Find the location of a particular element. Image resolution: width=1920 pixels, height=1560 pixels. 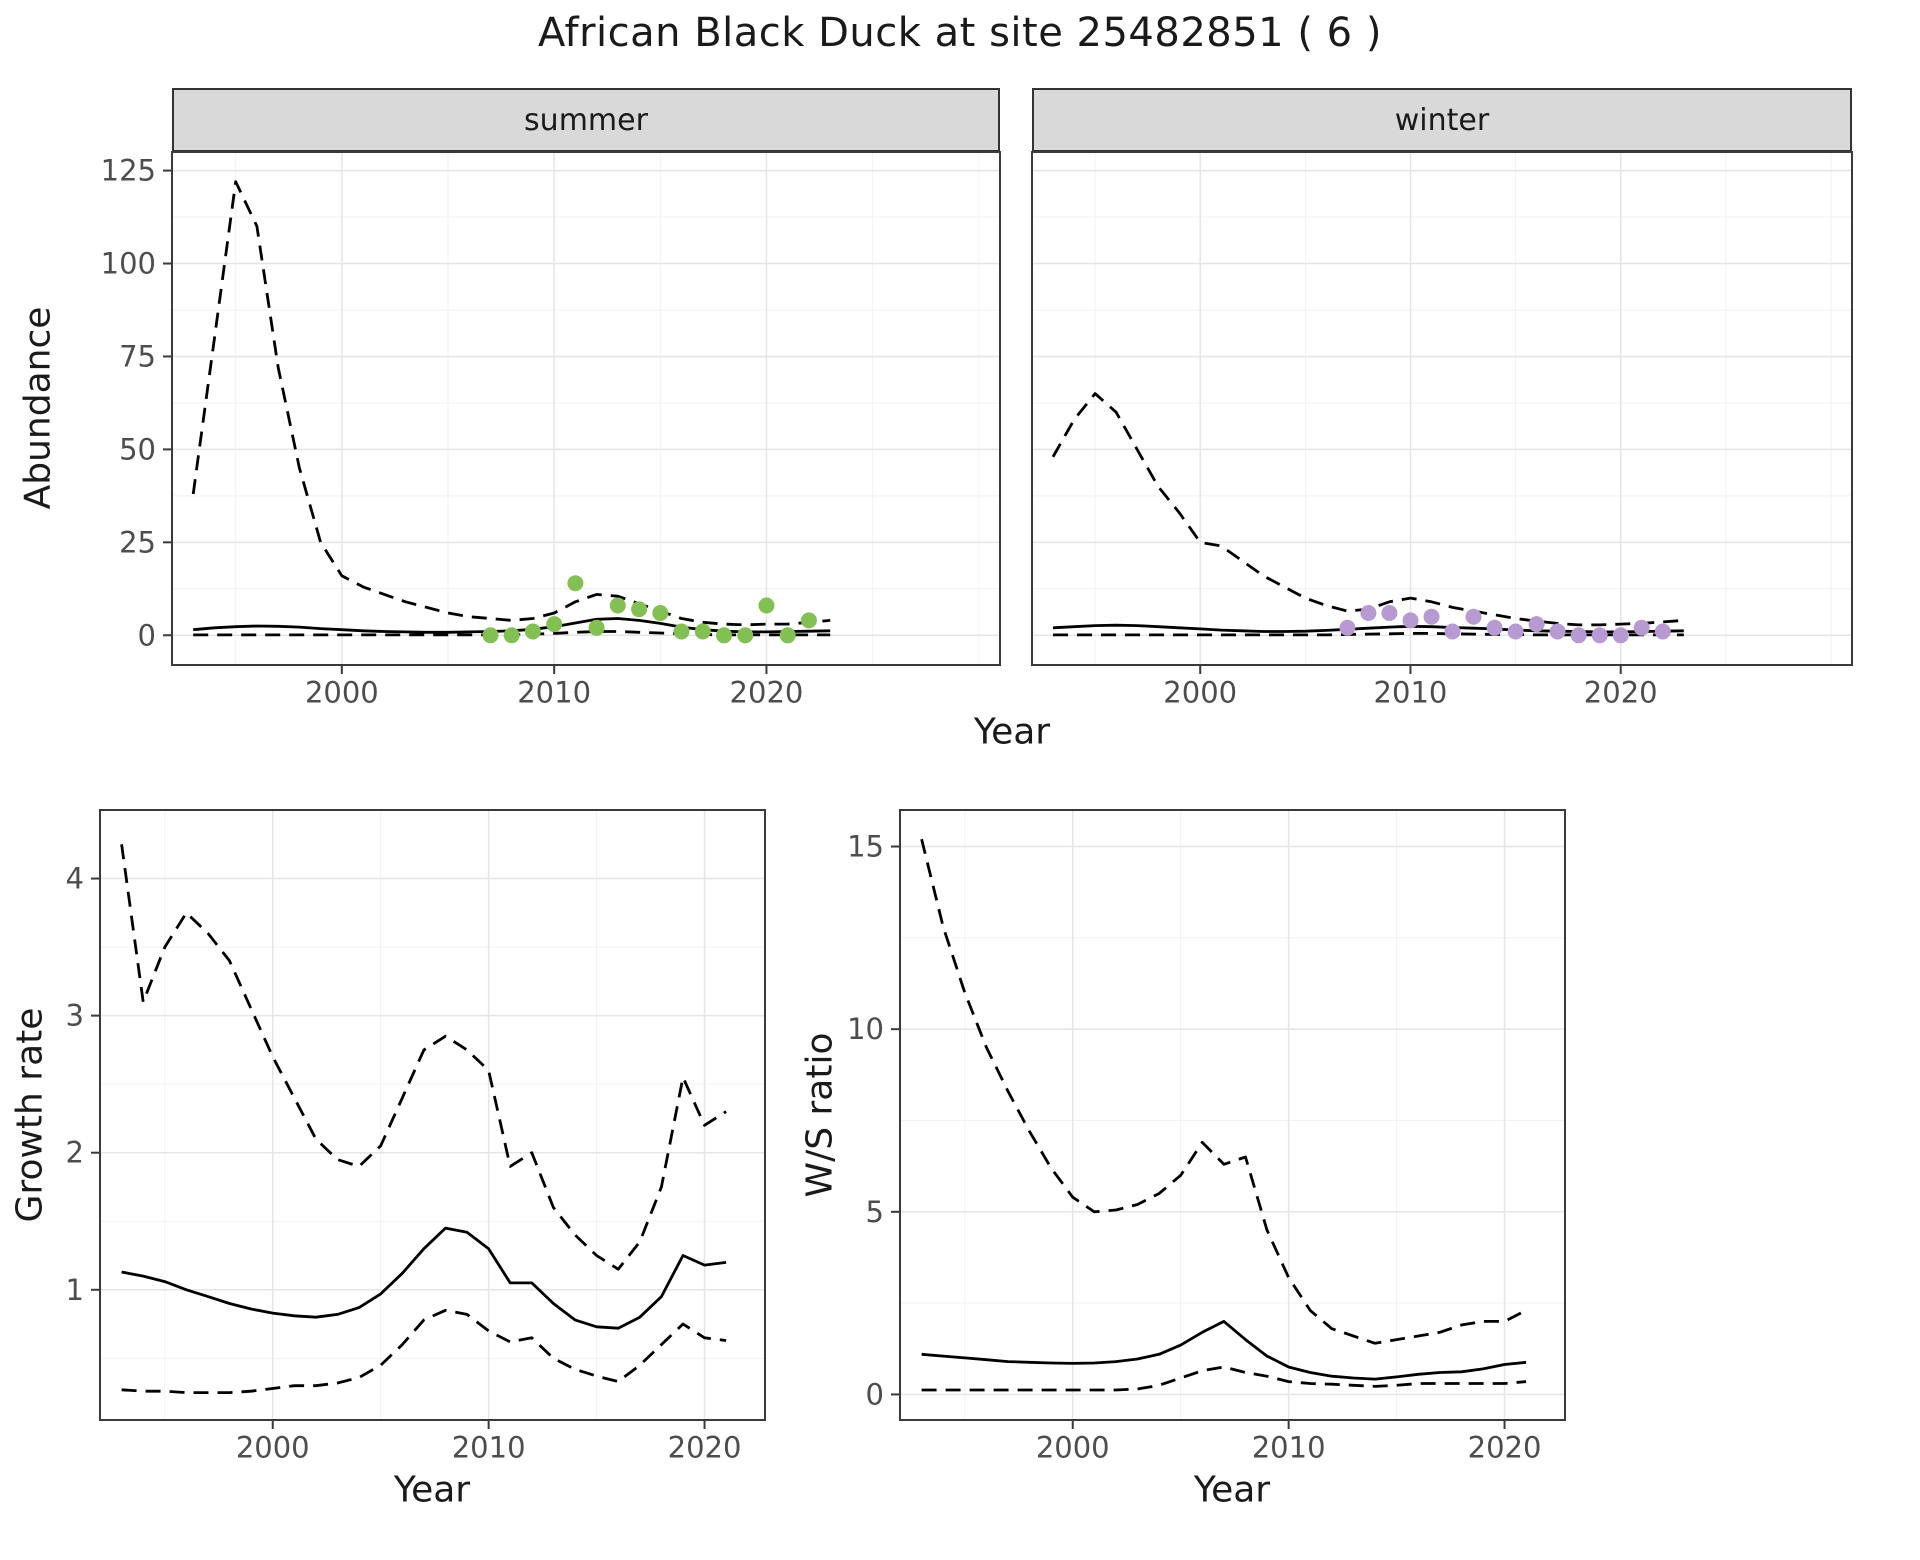

y-tick-label: 5 is located at coordinates (875, 1212).